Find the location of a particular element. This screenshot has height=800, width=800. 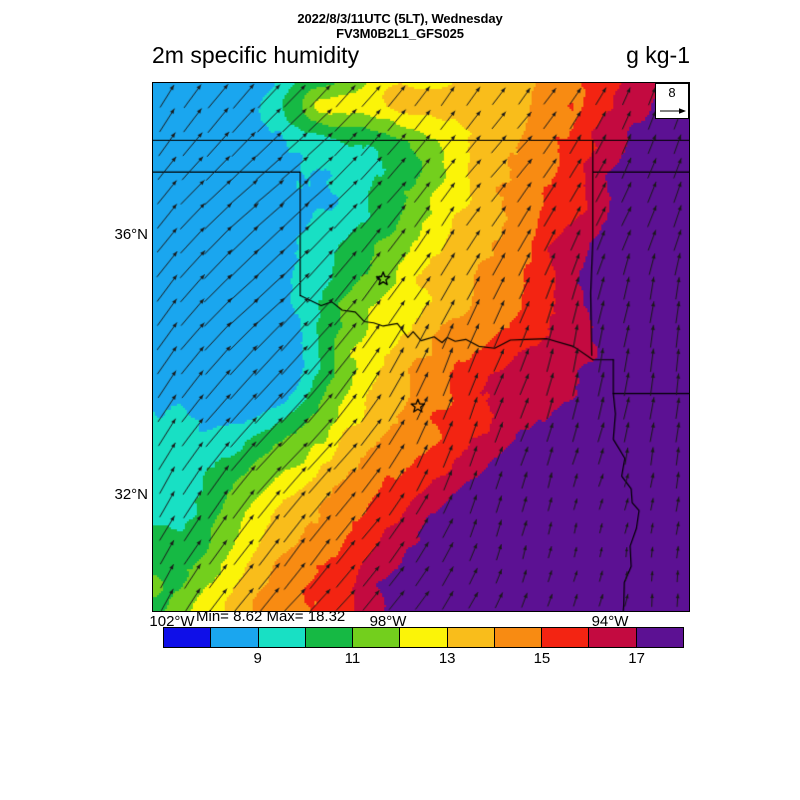

title-datetime: 2022/8/3/11UTC (5LT), Wednesday is located at coordinates (400, 18).